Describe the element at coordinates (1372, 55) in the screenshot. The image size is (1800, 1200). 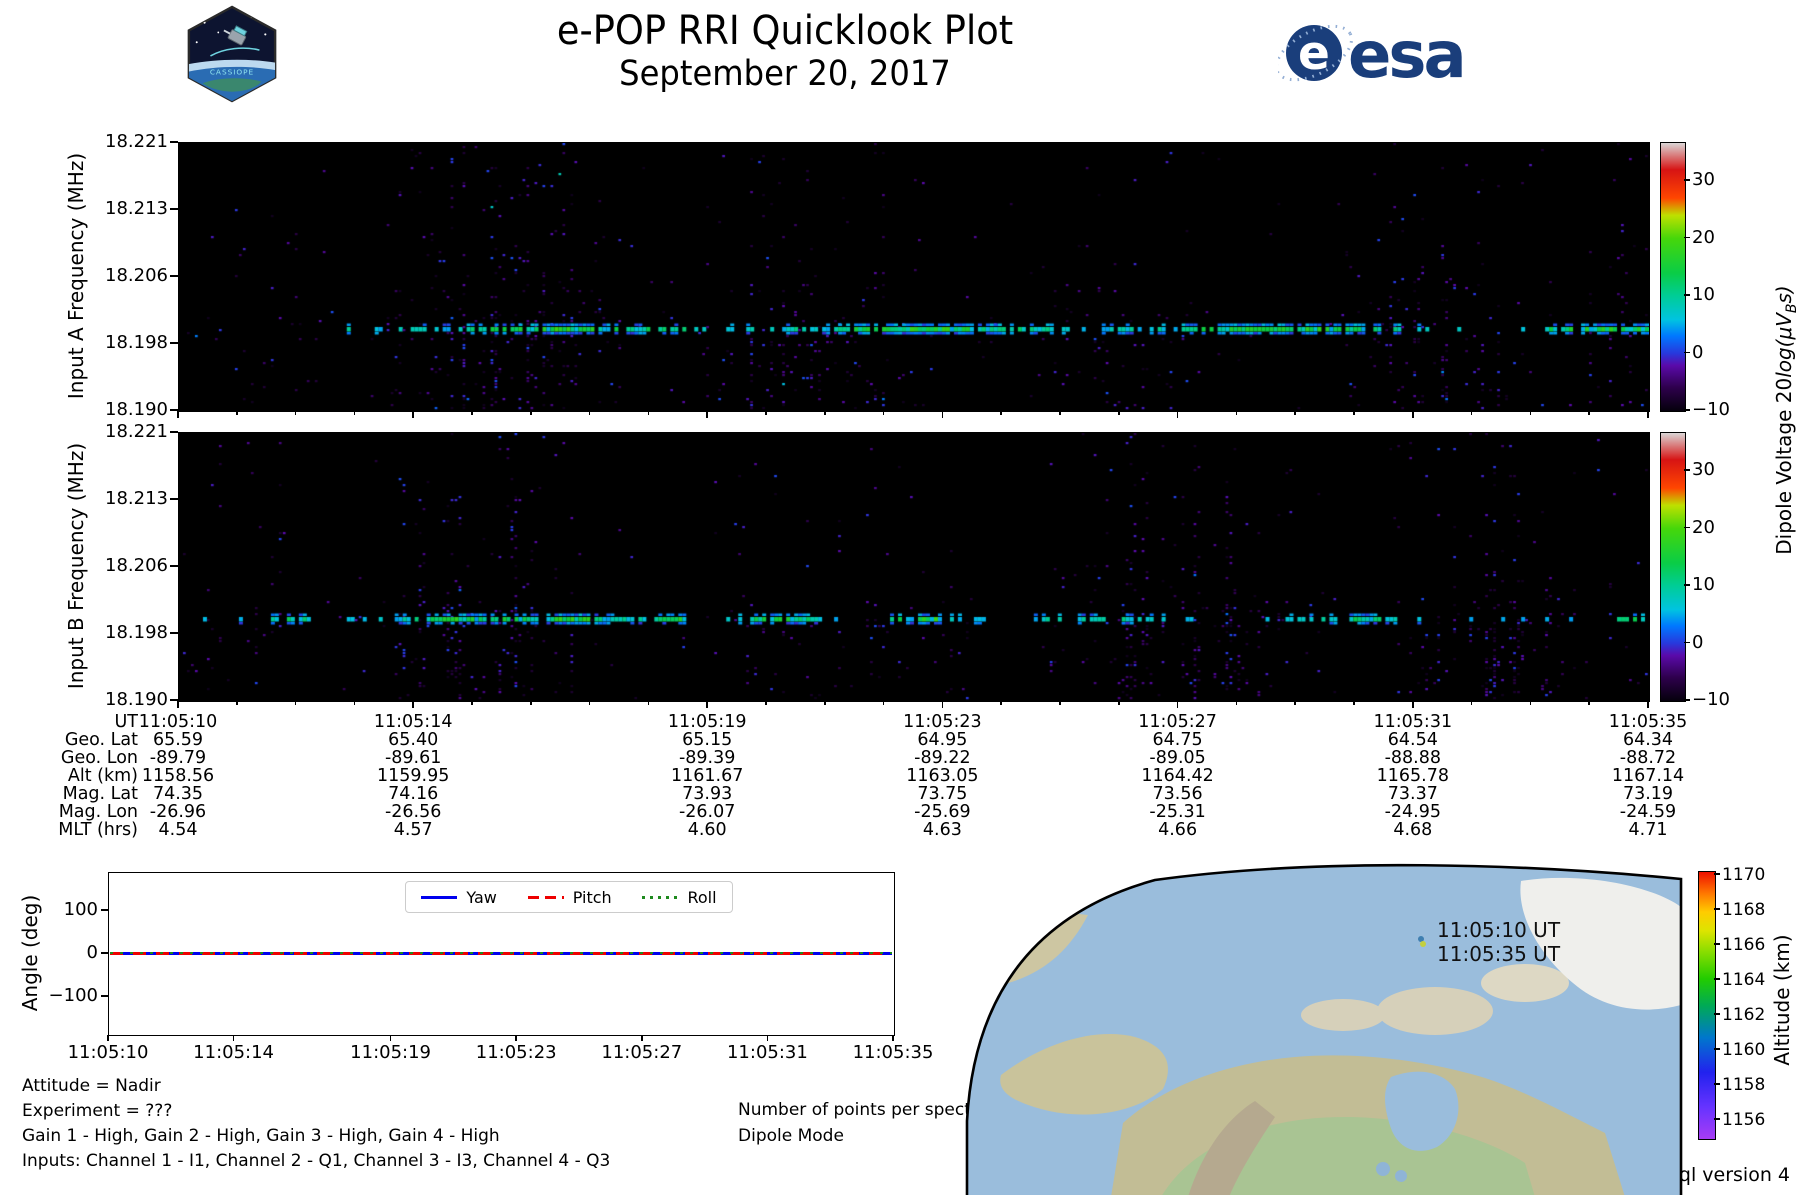
I see `esa-logo: e esa` at that location.